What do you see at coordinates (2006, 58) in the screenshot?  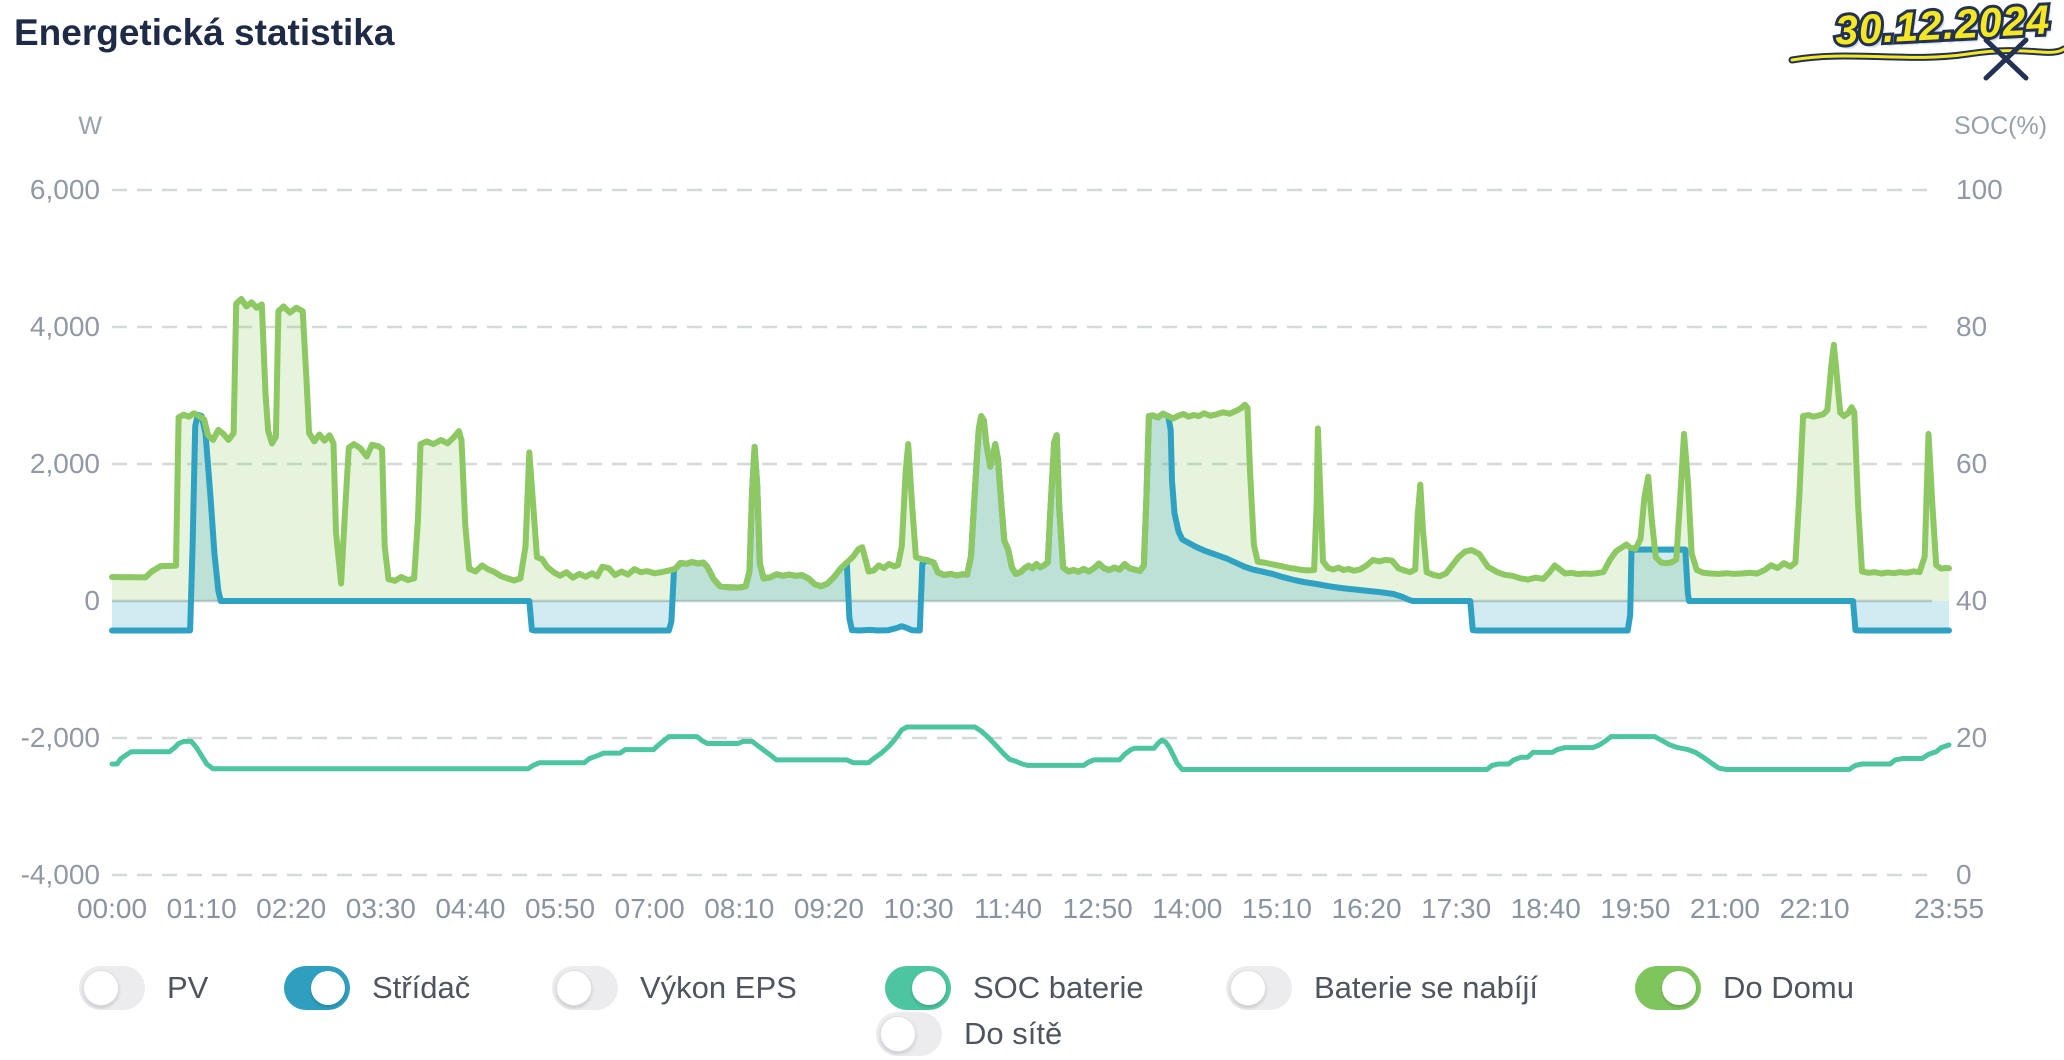 I see `close-icon` at bounding box center [2006, 58].